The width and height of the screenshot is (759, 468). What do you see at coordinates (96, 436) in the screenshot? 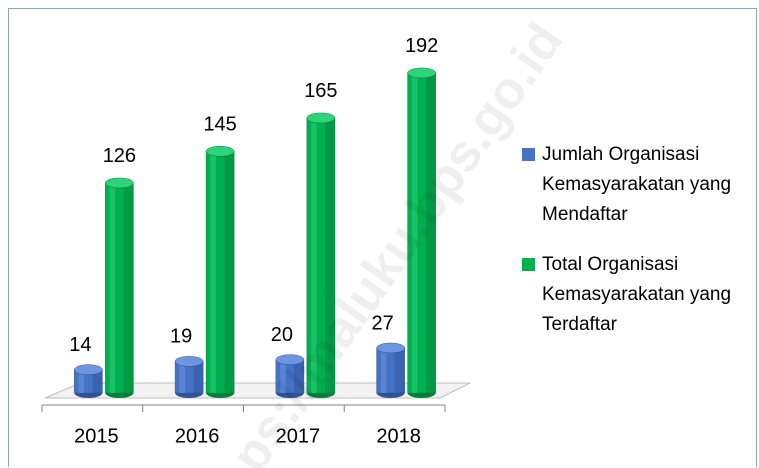
I see `x-tick-label: 2015` at bounding box center [96, 436].